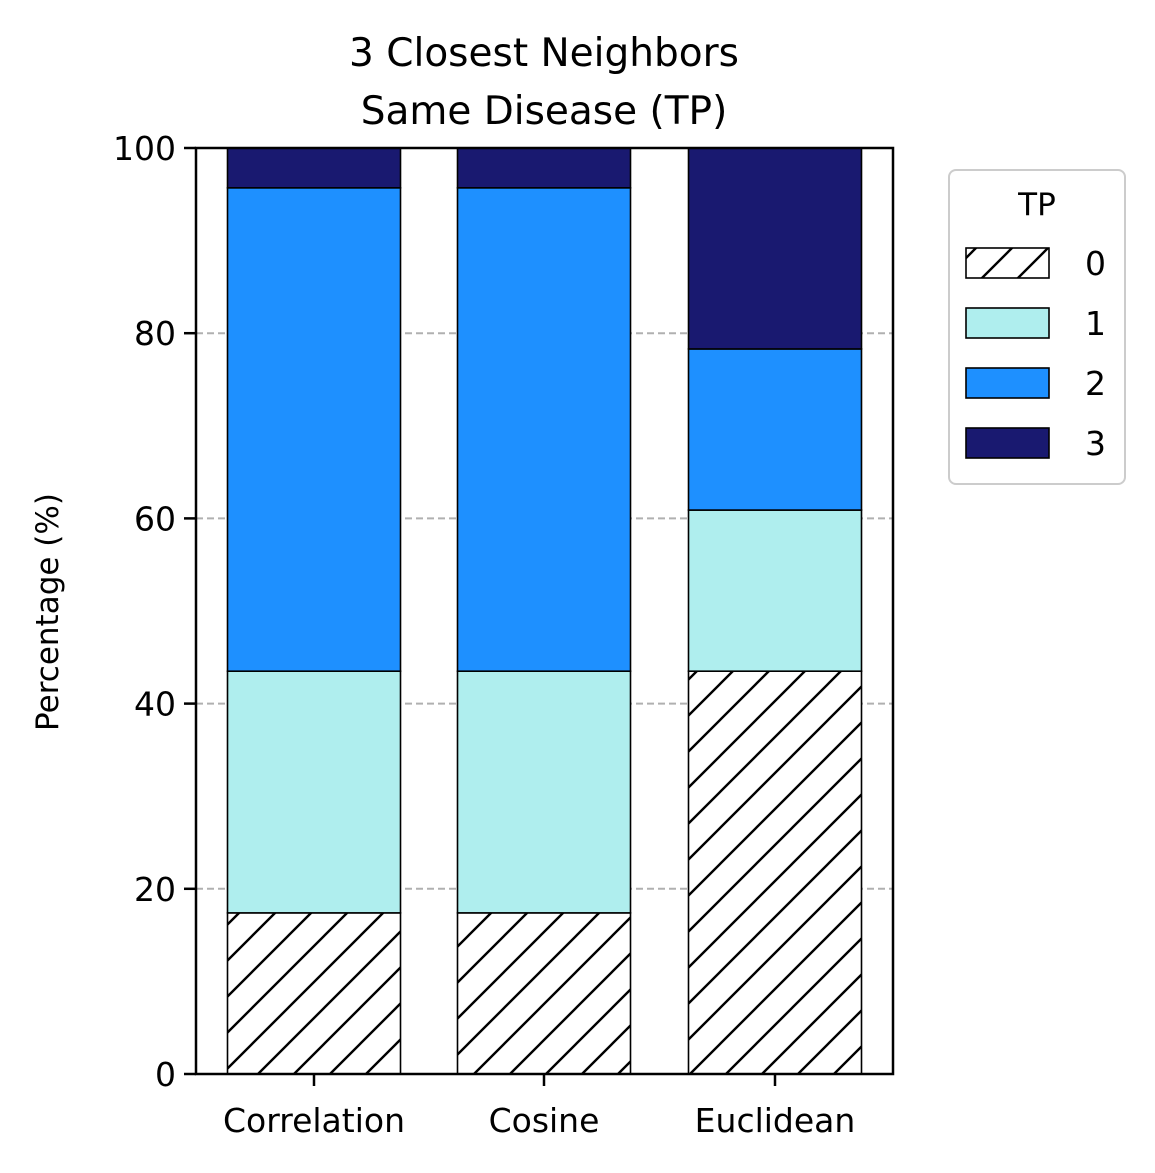 The image size is (1155, 1173). Describe the element at coordinates (1095, 383) in the screenshot. I see `legend-label-2: 2` at that location.